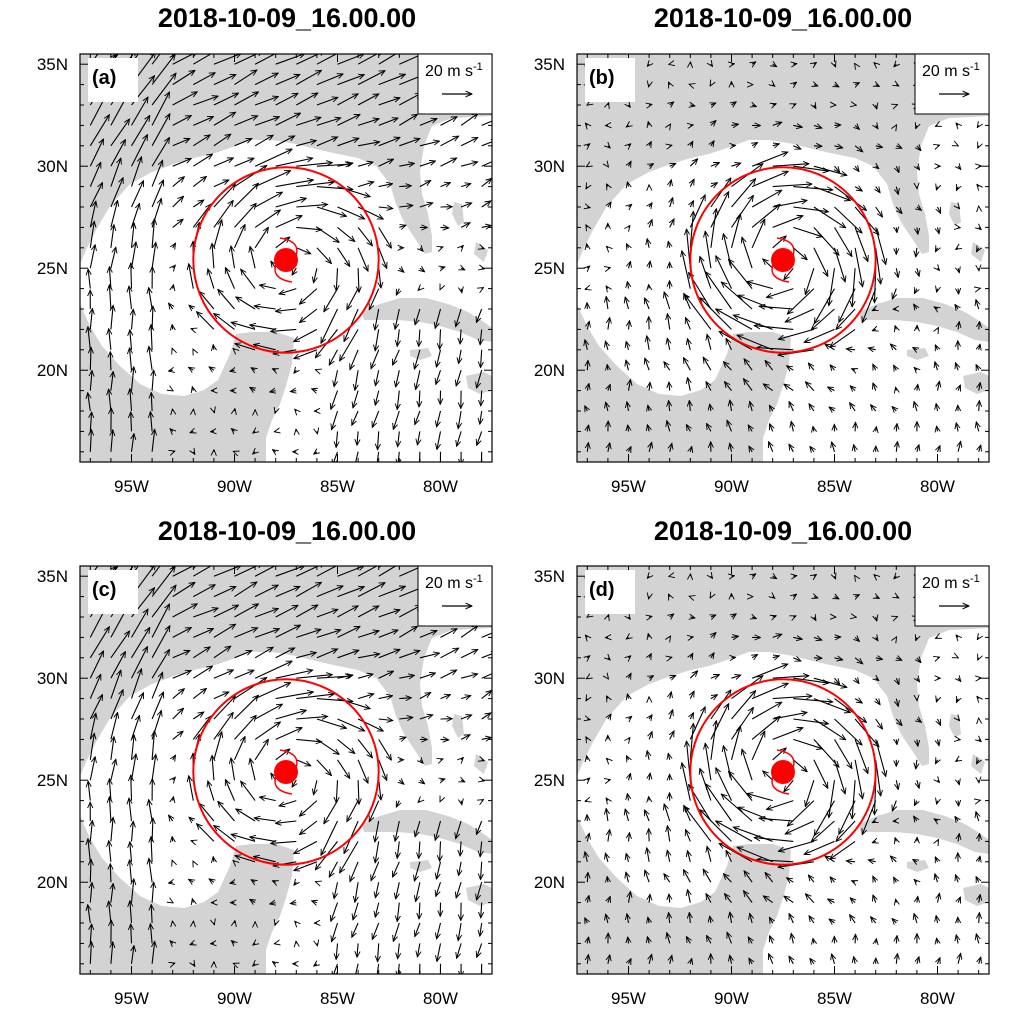  I want to click on reference-vector-b: 20 m s-1, so click(952, 84).